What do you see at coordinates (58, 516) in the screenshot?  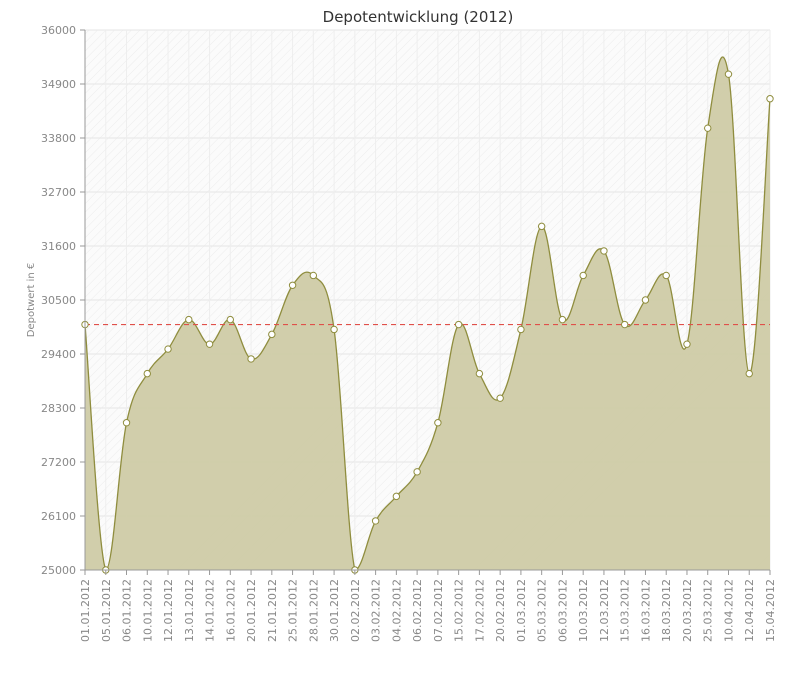 I see `y-tick-label: 26100` at bounding box center [58, 516].